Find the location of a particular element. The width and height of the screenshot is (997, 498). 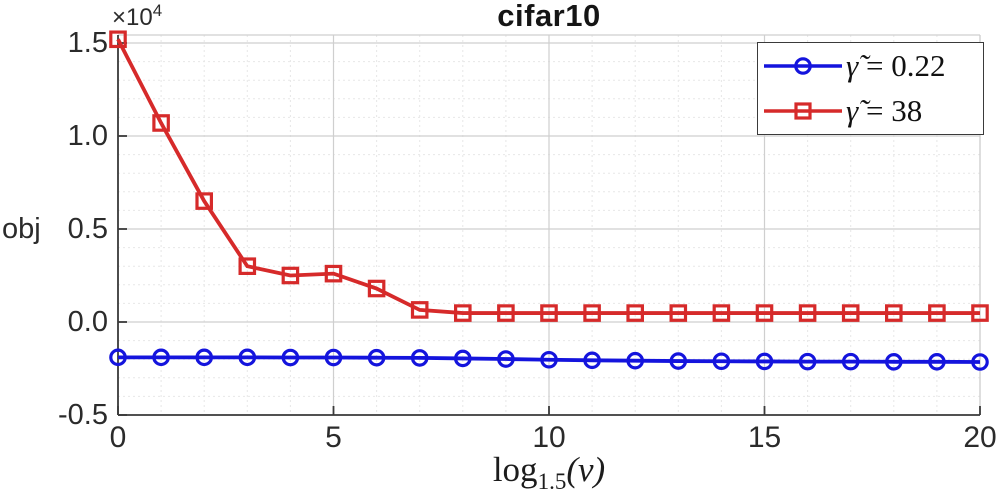

x-tick-label: 0 is located at coordinates (118, 437).